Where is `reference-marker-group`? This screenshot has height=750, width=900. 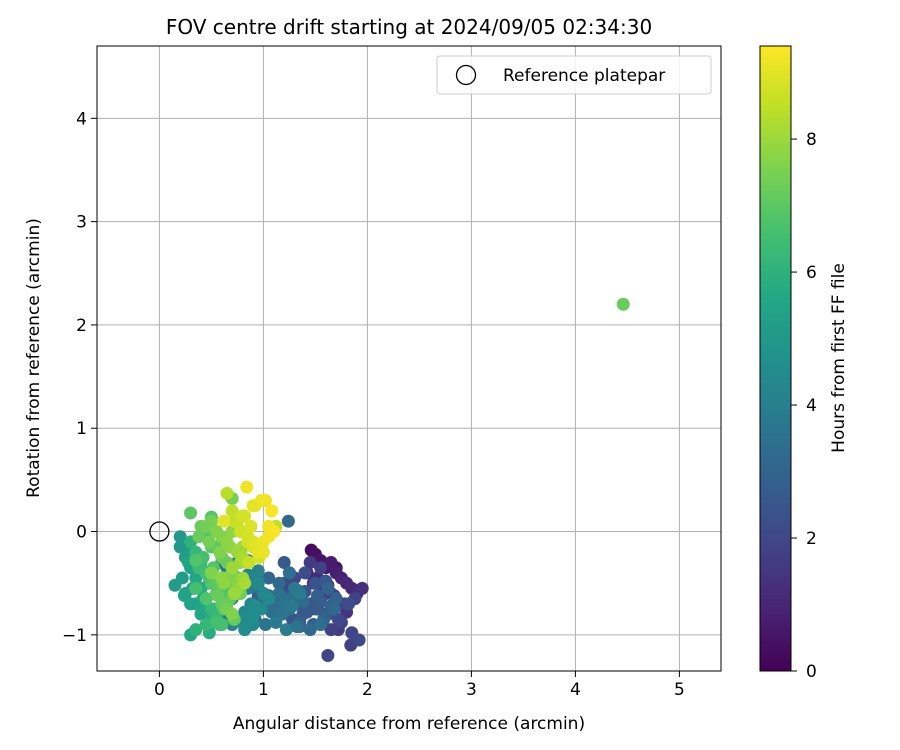
reference-marker-group is located at coordinates (159, 531).